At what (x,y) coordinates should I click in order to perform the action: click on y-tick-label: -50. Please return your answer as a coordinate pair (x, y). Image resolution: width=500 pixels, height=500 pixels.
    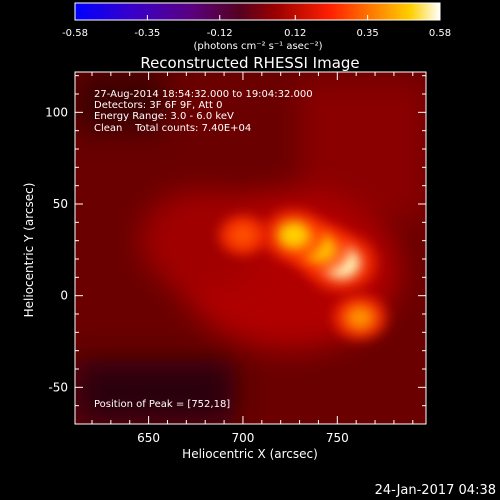
    Looking at the image, I should click on (58, 387).